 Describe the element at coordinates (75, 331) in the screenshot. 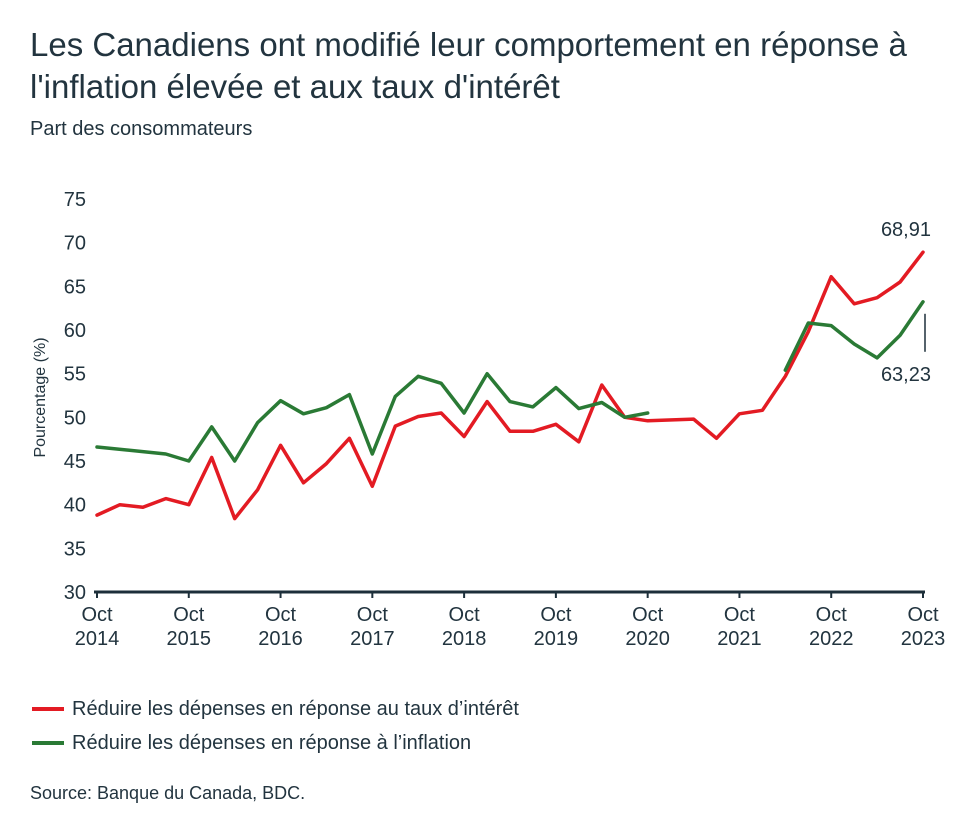

I see `y-tick-label: 60` at that location.